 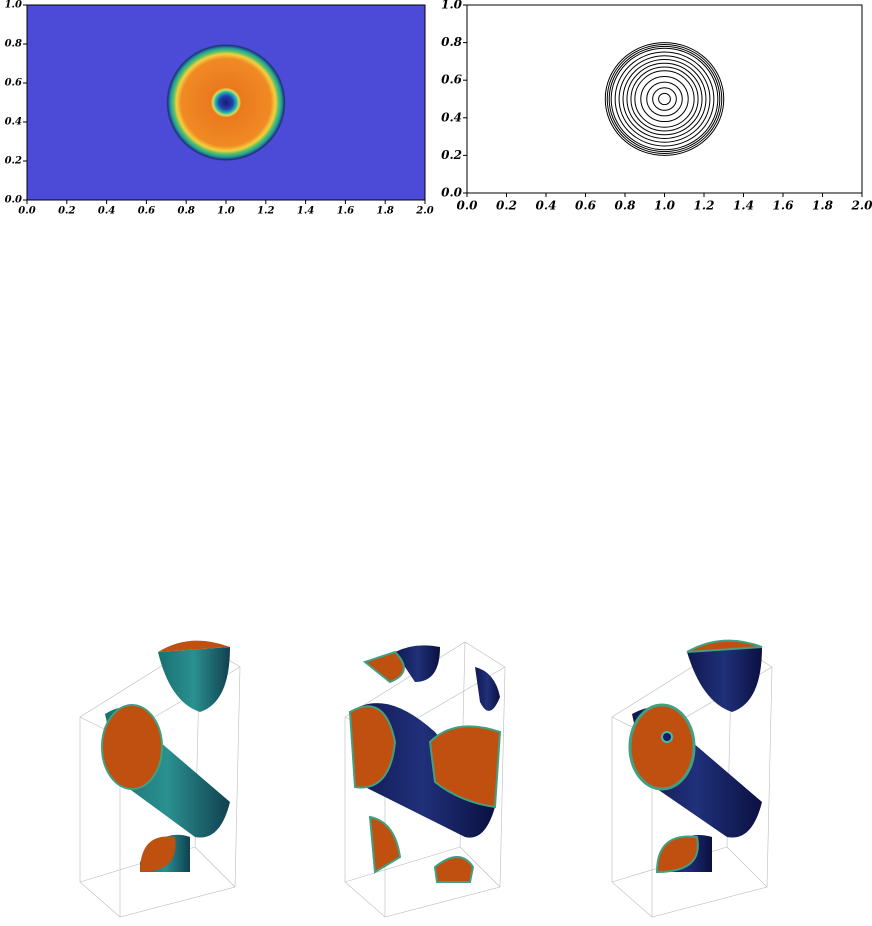 I want to click on plot-background, so click(x=664, y=99).